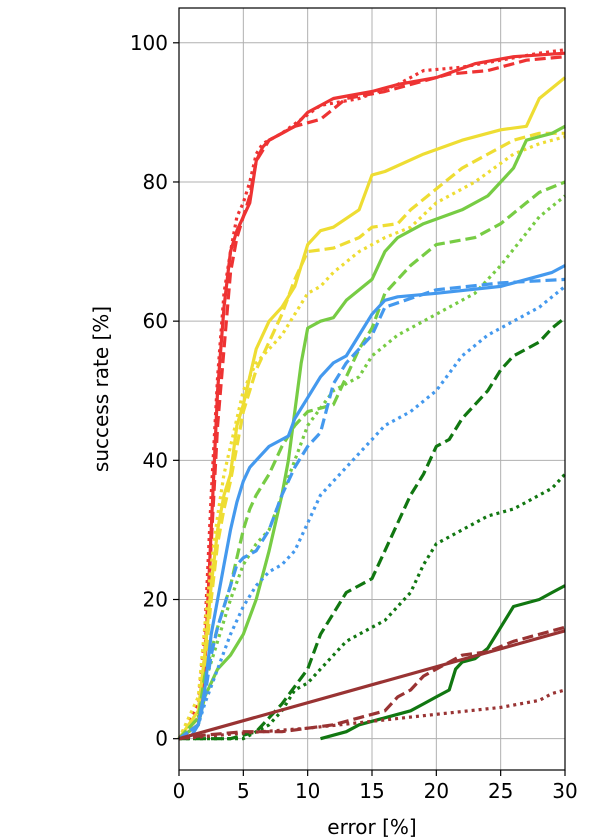 The image size is (598, 840). I want to click on x-tick-label: 25, so click(500, 791).